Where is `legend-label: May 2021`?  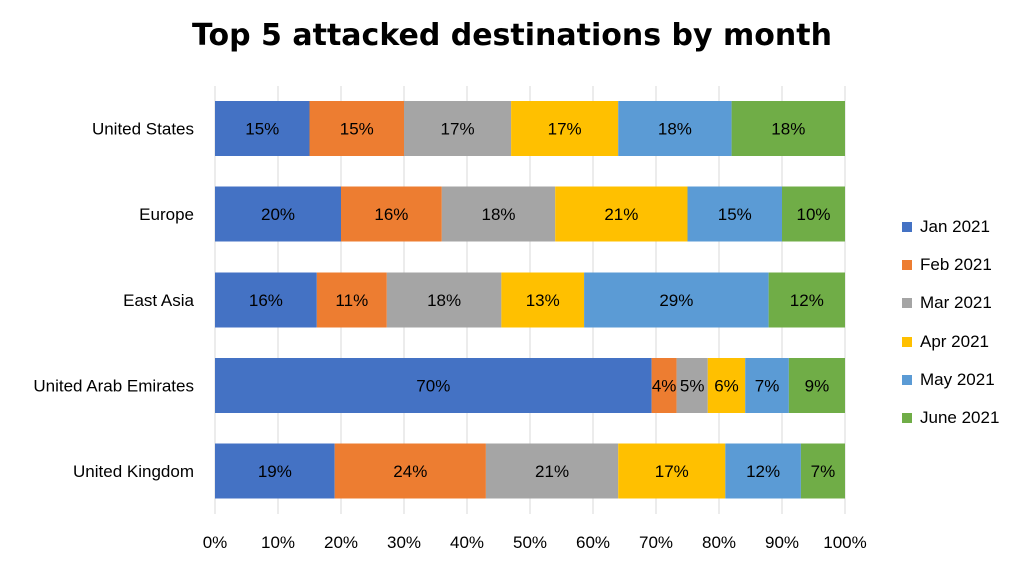 legend-label: May 2021 is located at coordinates (957, 379).